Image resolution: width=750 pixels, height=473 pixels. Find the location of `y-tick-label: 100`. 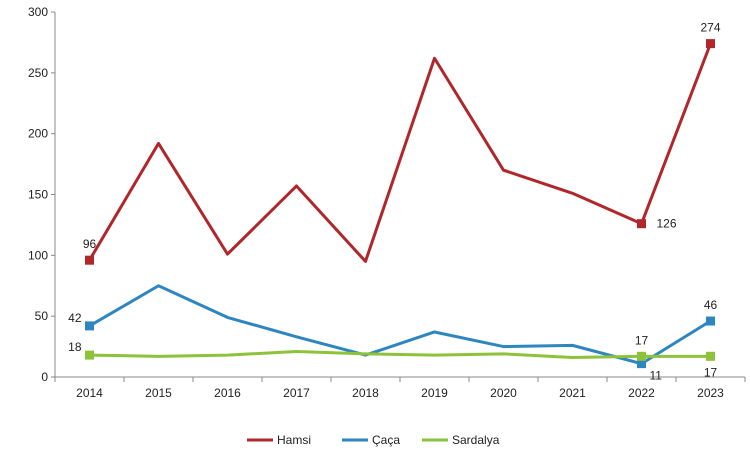

y-tick-label: 100 is located at coordinates (38, 255).